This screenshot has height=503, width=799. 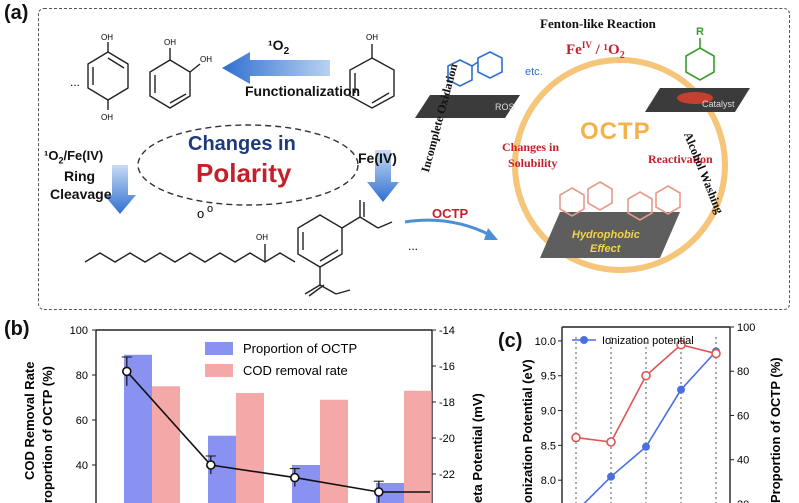 What do you see at coordinates (447, 403) in the screenshot?
I see `b-right-tick-label: -18` at bounding box center [447, 403].